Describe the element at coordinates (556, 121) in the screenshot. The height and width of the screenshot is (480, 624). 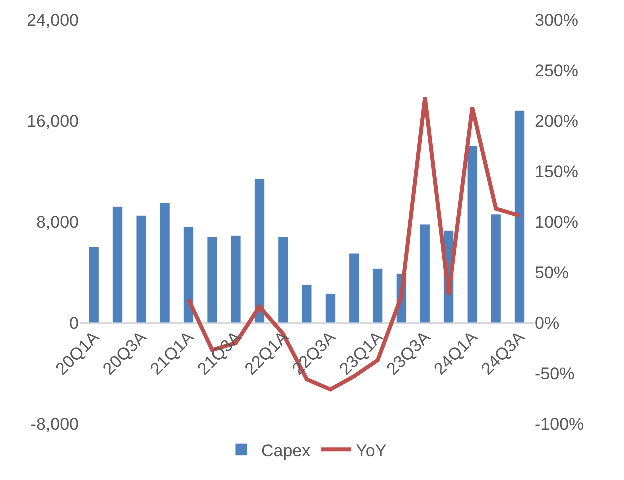
I see `y2-tick-label: 200%` at that location.